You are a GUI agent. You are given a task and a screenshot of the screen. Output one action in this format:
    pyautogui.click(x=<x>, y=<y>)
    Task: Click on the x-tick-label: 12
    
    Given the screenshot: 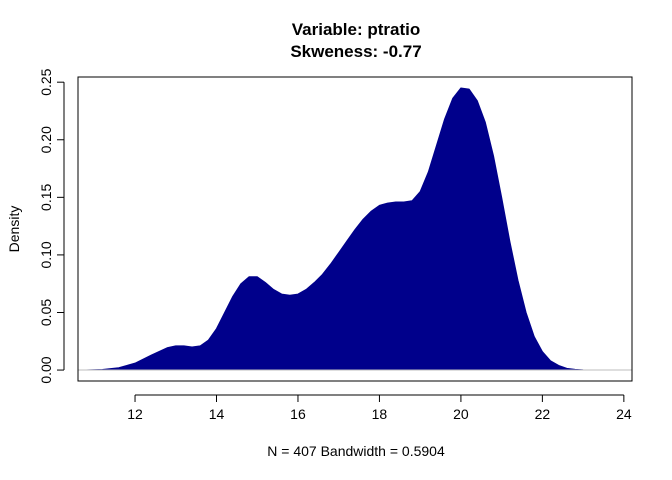 What is the action you would take?
    pyautogui.click(x=135, y=414)
    